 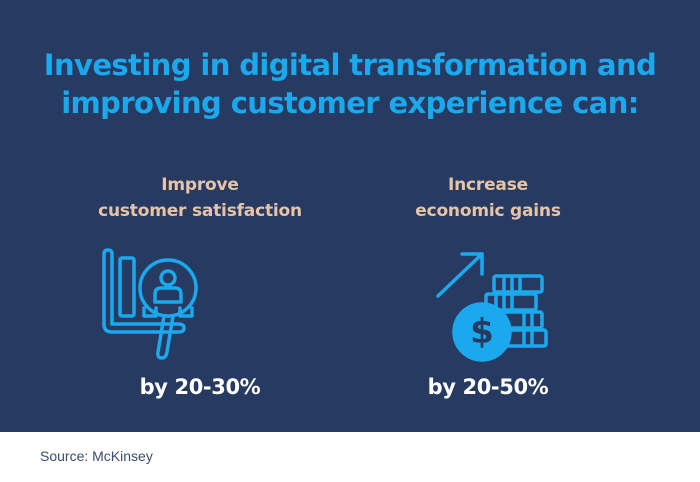 What do you see at coordinates (200, 387) in the screenshot?
I see `stat-value: by 20-30%` at bounding box center [200, 387].